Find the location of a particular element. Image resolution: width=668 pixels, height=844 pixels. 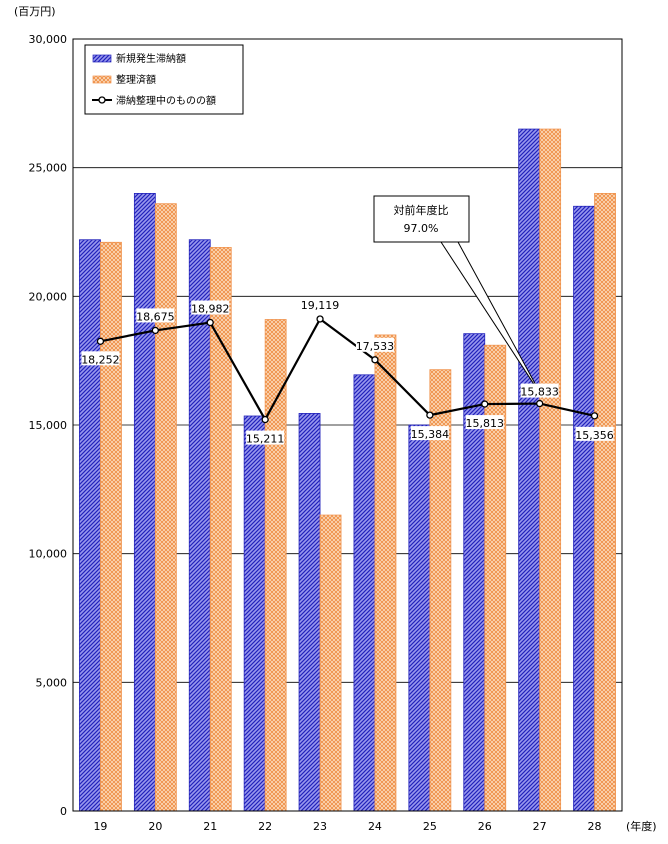

data-label-20: 18,675 is located at coordinates (155, 316).